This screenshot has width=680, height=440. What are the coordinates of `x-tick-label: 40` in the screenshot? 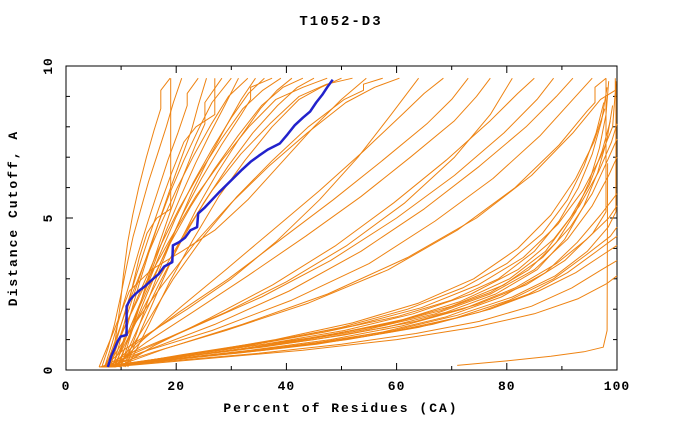 It's located at (287, 386).